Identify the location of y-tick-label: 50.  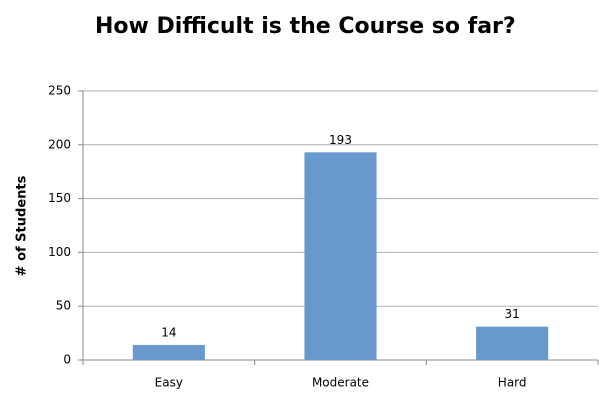
(63, 306).